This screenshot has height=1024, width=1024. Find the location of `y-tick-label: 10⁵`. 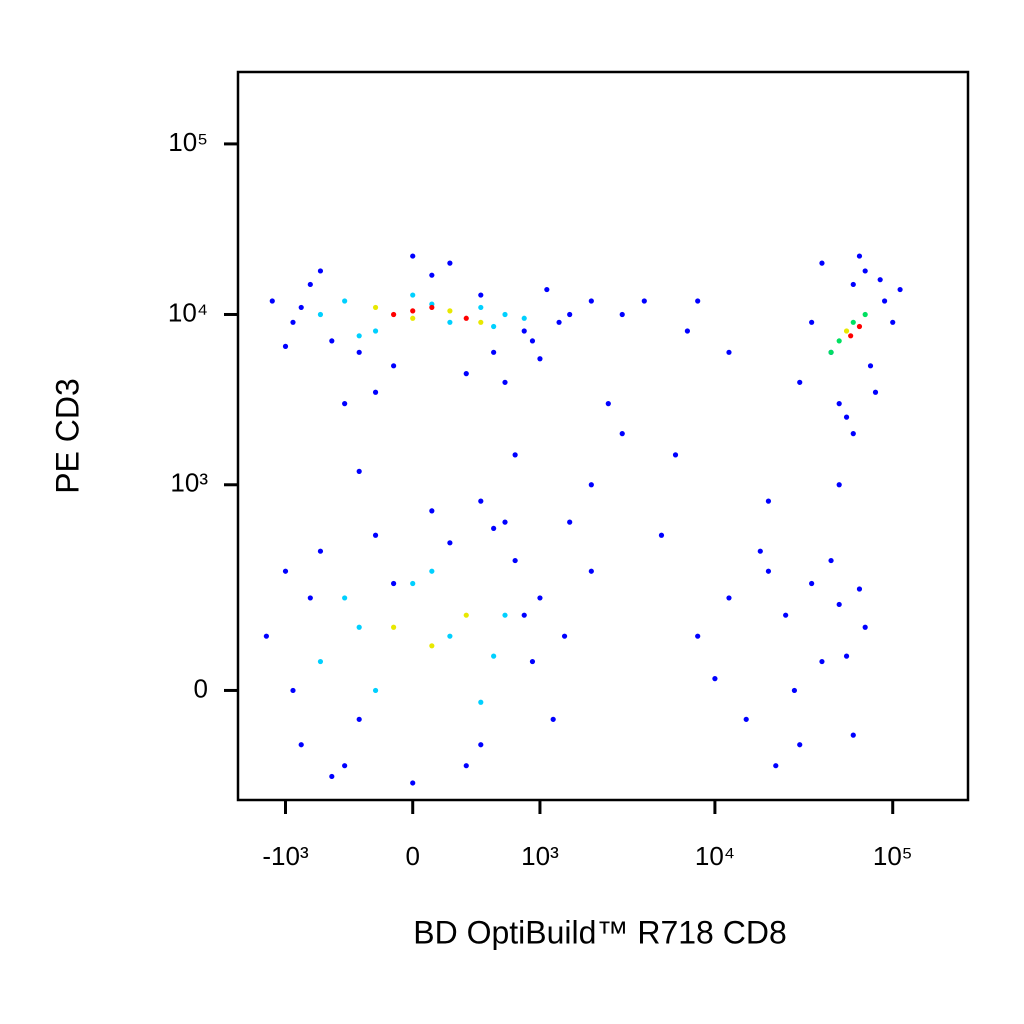

y-tick-label: 10⁵ is located at coordinates (188, 142).